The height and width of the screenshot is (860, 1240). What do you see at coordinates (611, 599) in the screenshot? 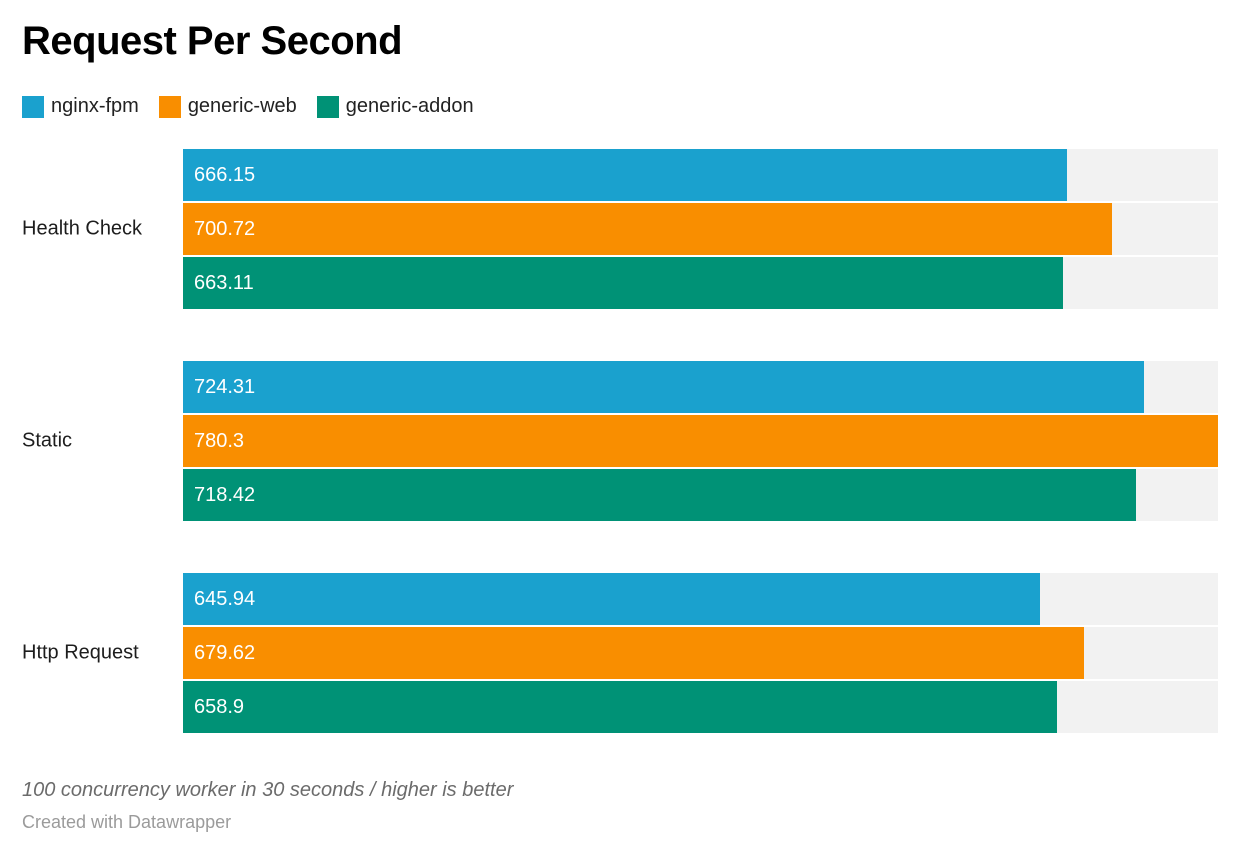
I see `bar-nginx-fpm: 645.94` at bounding box center [611, 599].